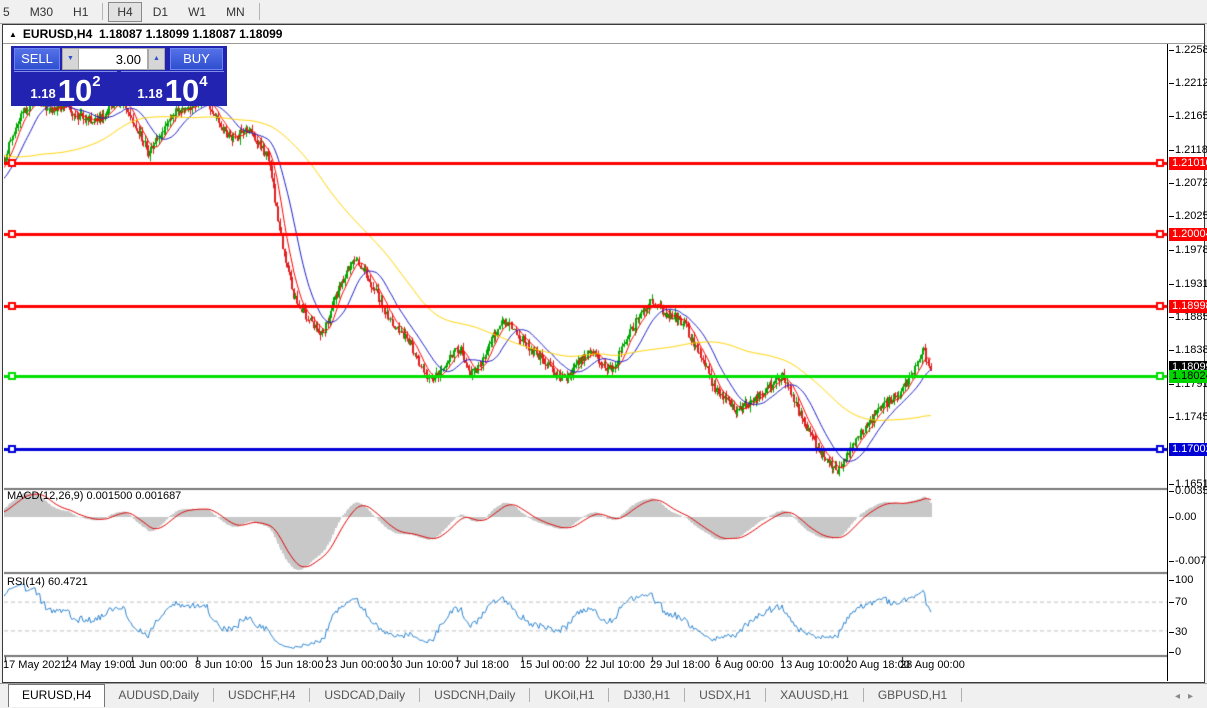 The height and width of the screenshot is (708, 1207). Describe the element at coordinates (1188, 83) in the screenshot. I see `price-axis-tick: 1.22120` at that location.